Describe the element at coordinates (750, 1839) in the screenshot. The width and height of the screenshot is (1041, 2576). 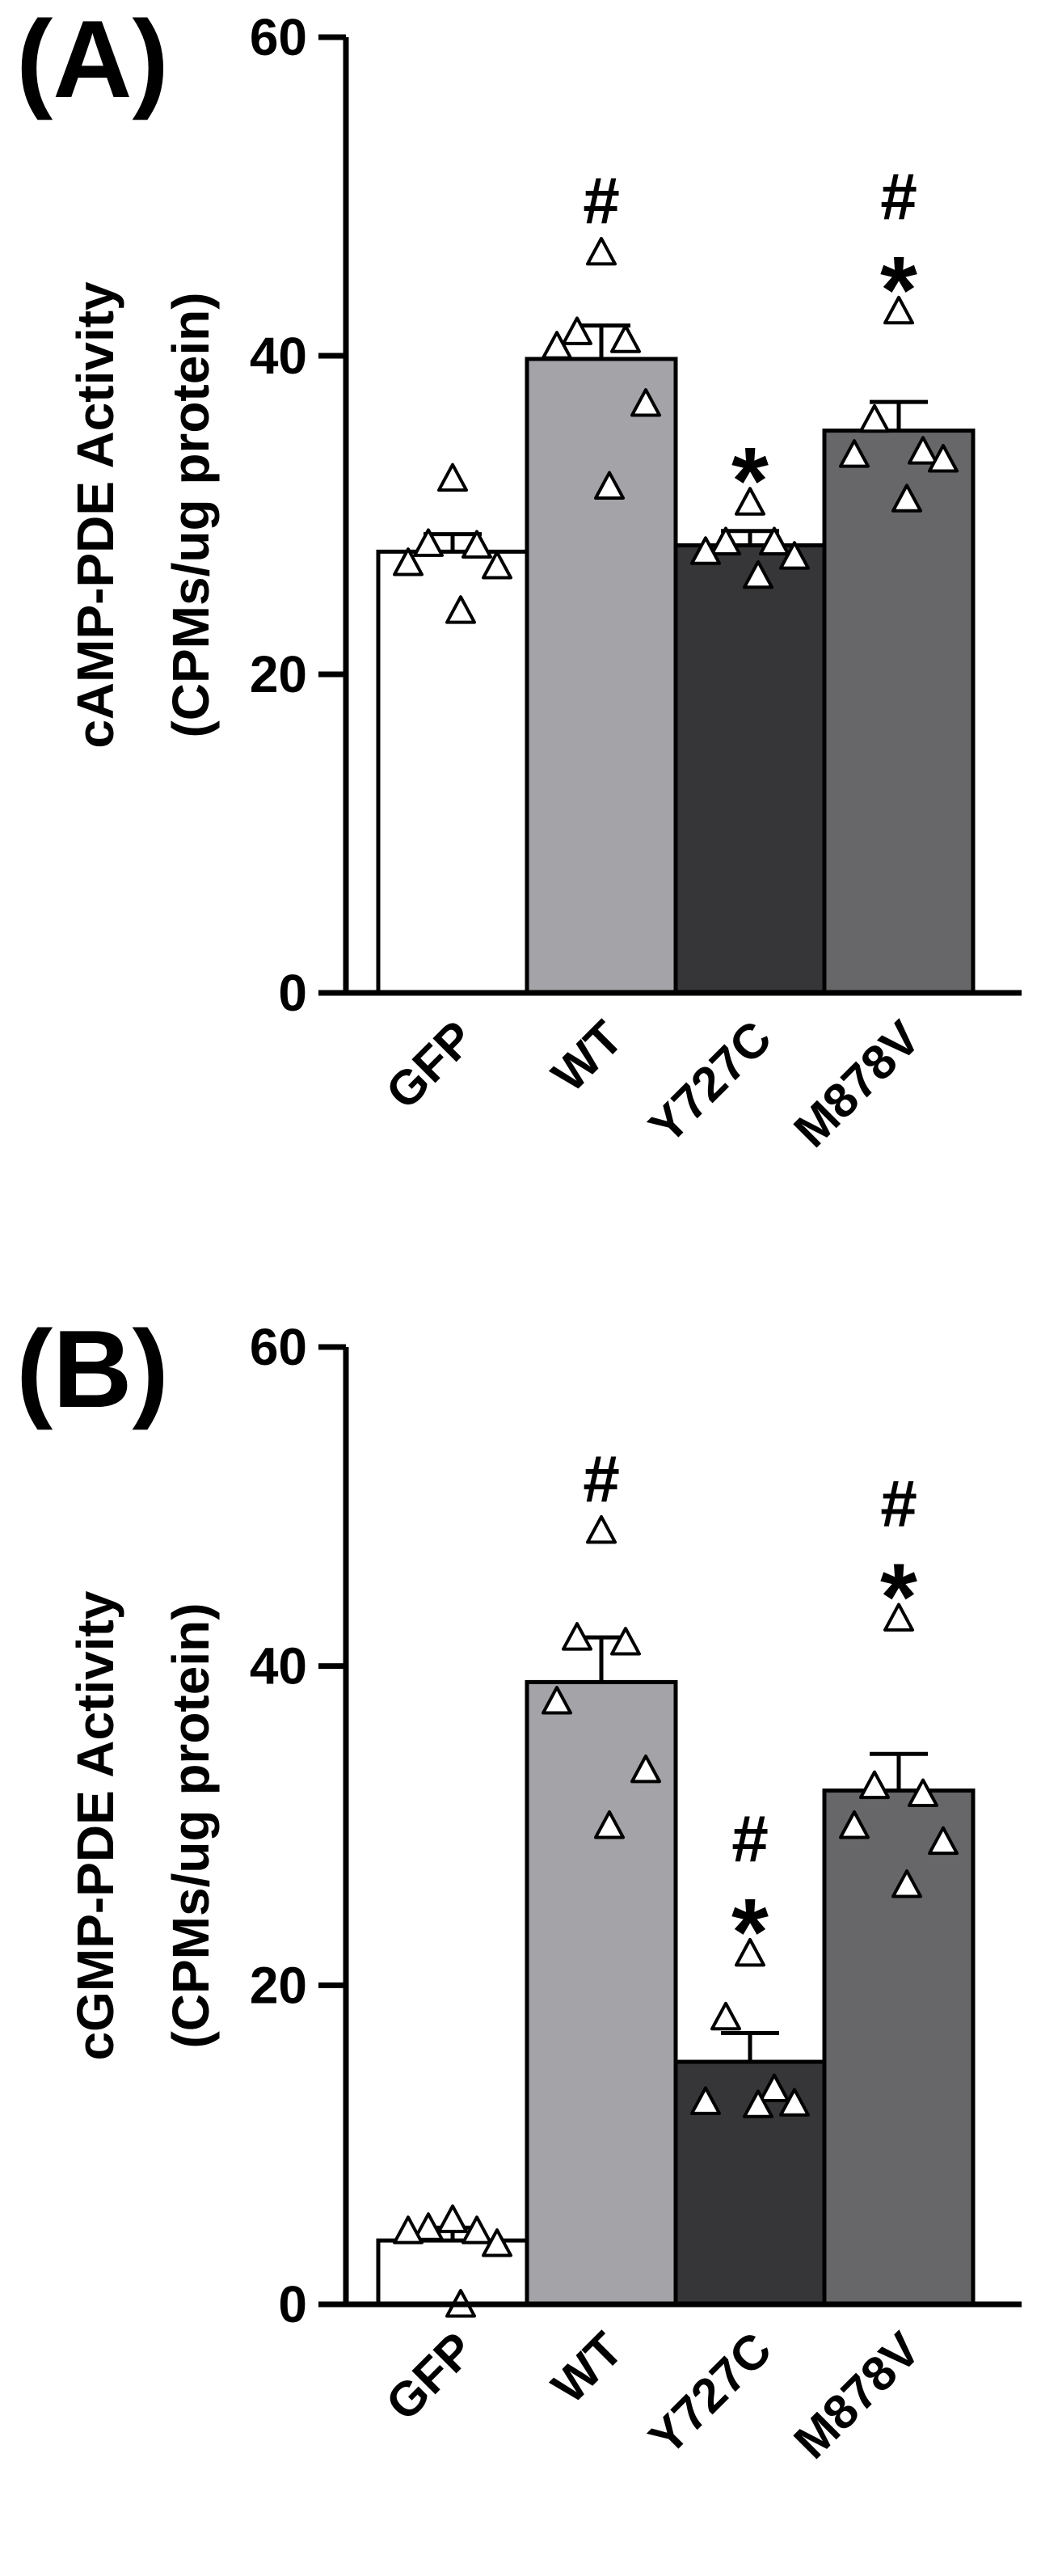
I see `hash-marker-y727c: #` at that location.